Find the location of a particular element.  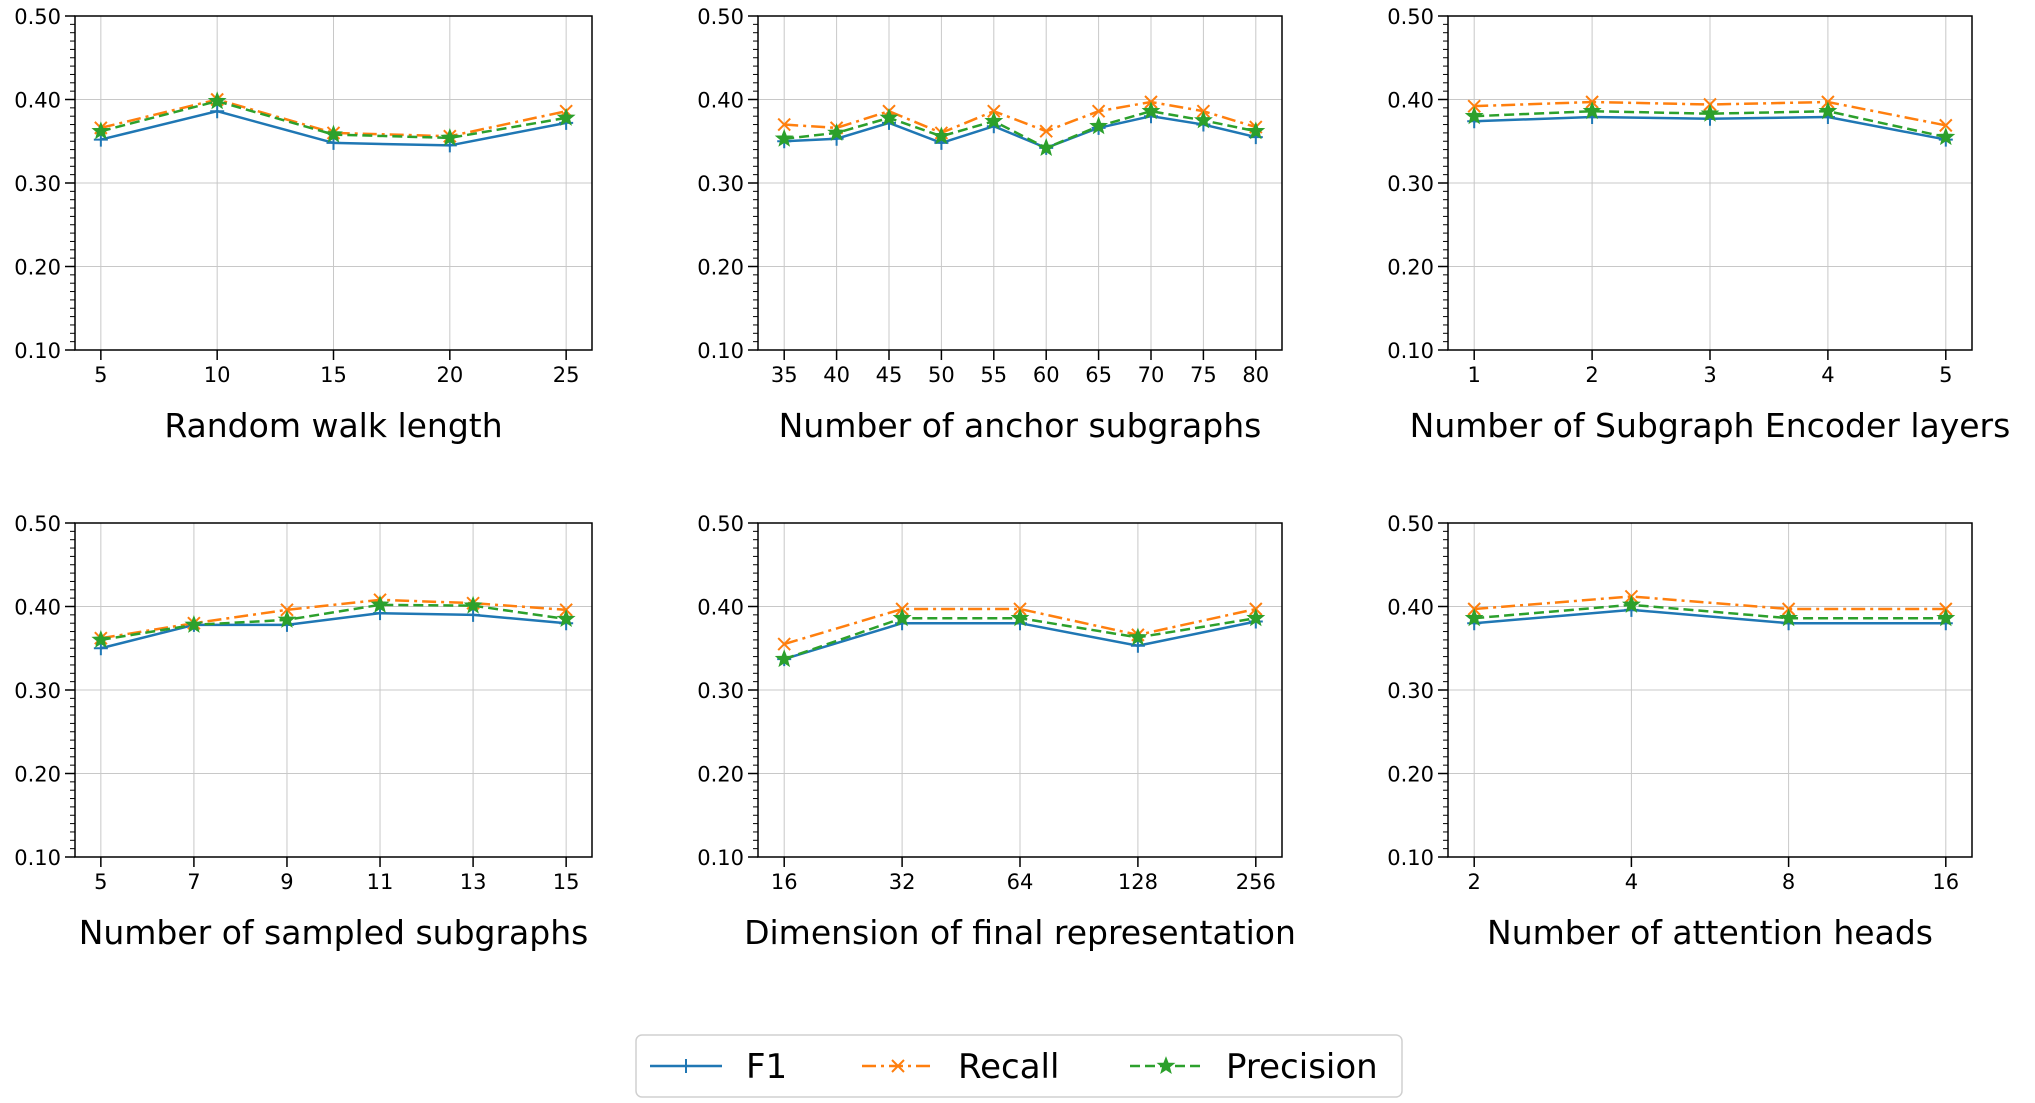

tick-label-x: 65 is located at coordinates (1098, 375).